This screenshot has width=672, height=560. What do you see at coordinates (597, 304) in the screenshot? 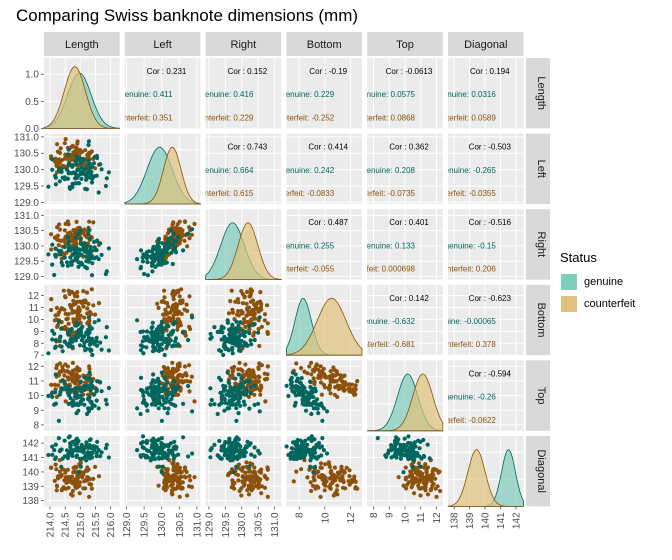
I see `legend-item-counterfeit: counterfeit` at bounding box center [597, 304].